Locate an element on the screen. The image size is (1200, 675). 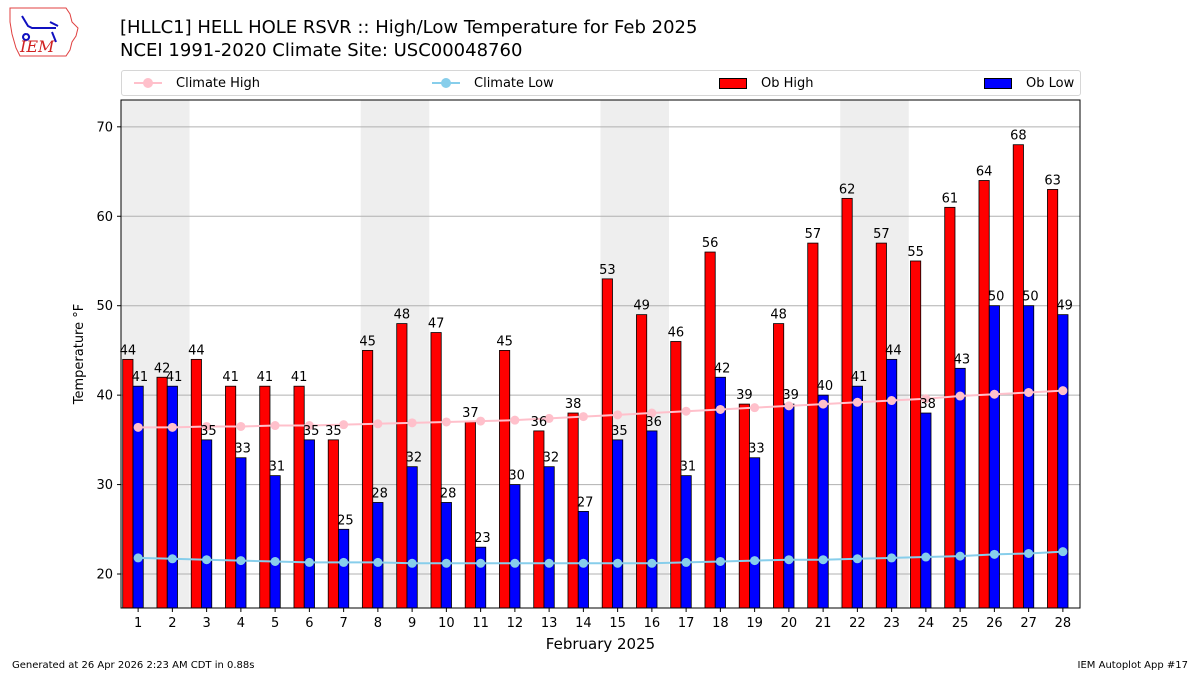
iem-logo: IEM is located at coordinates (44, 32).